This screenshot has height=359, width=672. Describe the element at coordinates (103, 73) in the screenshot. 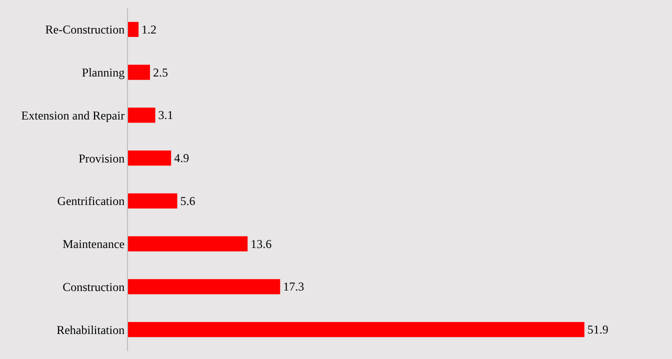

I see `y-tick-label: Planning` at that location.